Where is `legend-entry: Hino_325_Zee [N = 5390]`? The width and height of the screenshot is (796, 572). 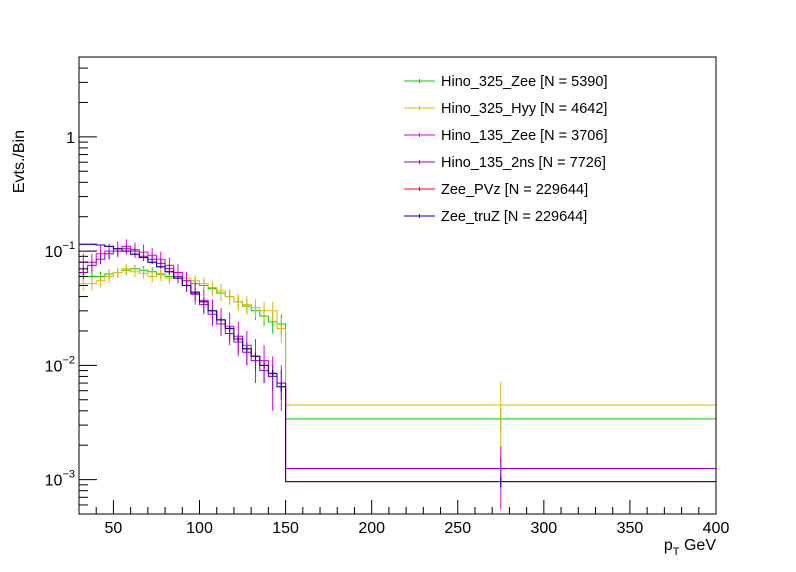 legend-entry: Hino_325_Zee [N = 5390] is located at coordinates (505, 82).